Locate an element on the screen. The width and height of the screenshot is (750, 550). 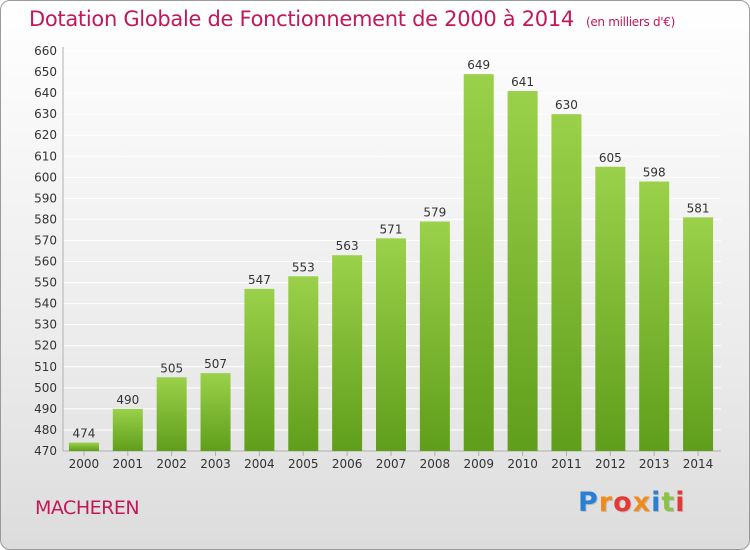
y-tick-label: 570 is located at coordinates (45, 240).